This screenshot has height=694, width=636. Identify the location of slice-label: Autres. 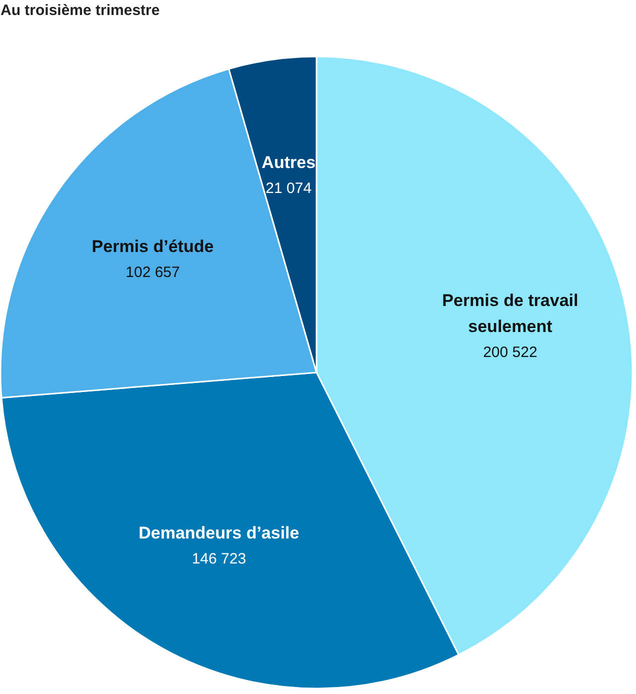
(289, 162).